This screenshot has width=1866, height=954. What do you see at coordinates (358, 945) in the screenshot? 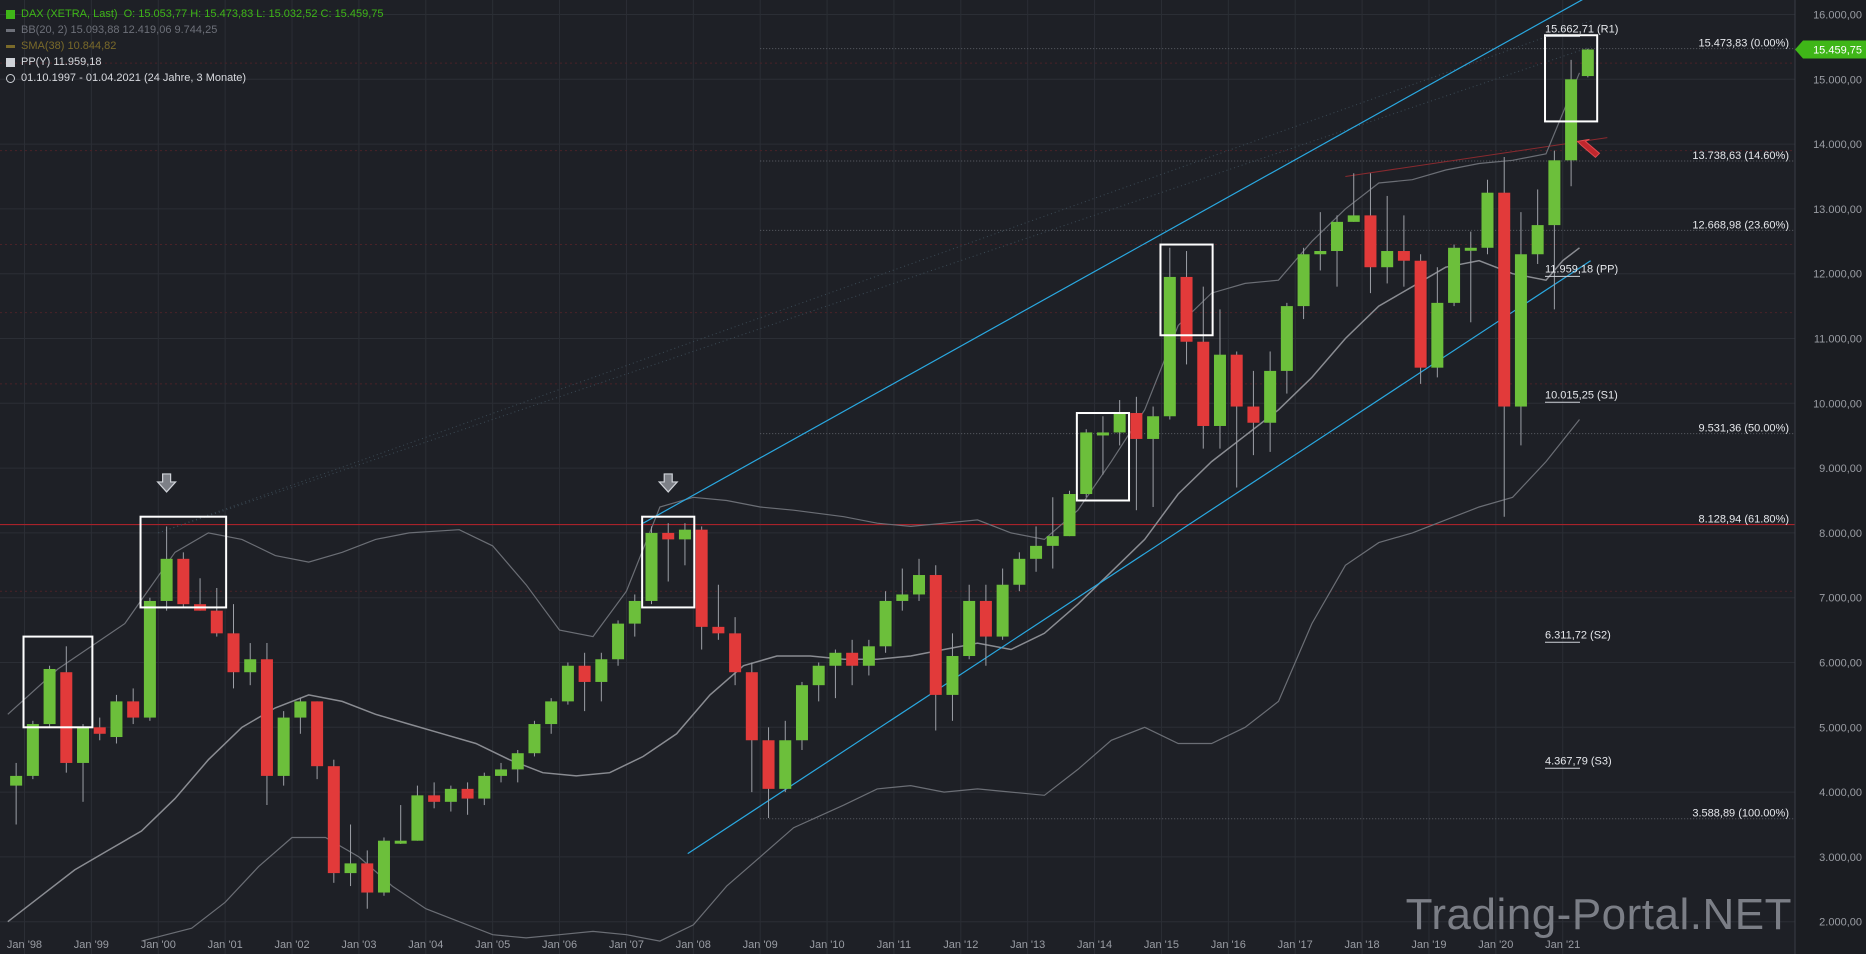
I see `x-tick-label: Jan '03` at bounding box center [358, 945].